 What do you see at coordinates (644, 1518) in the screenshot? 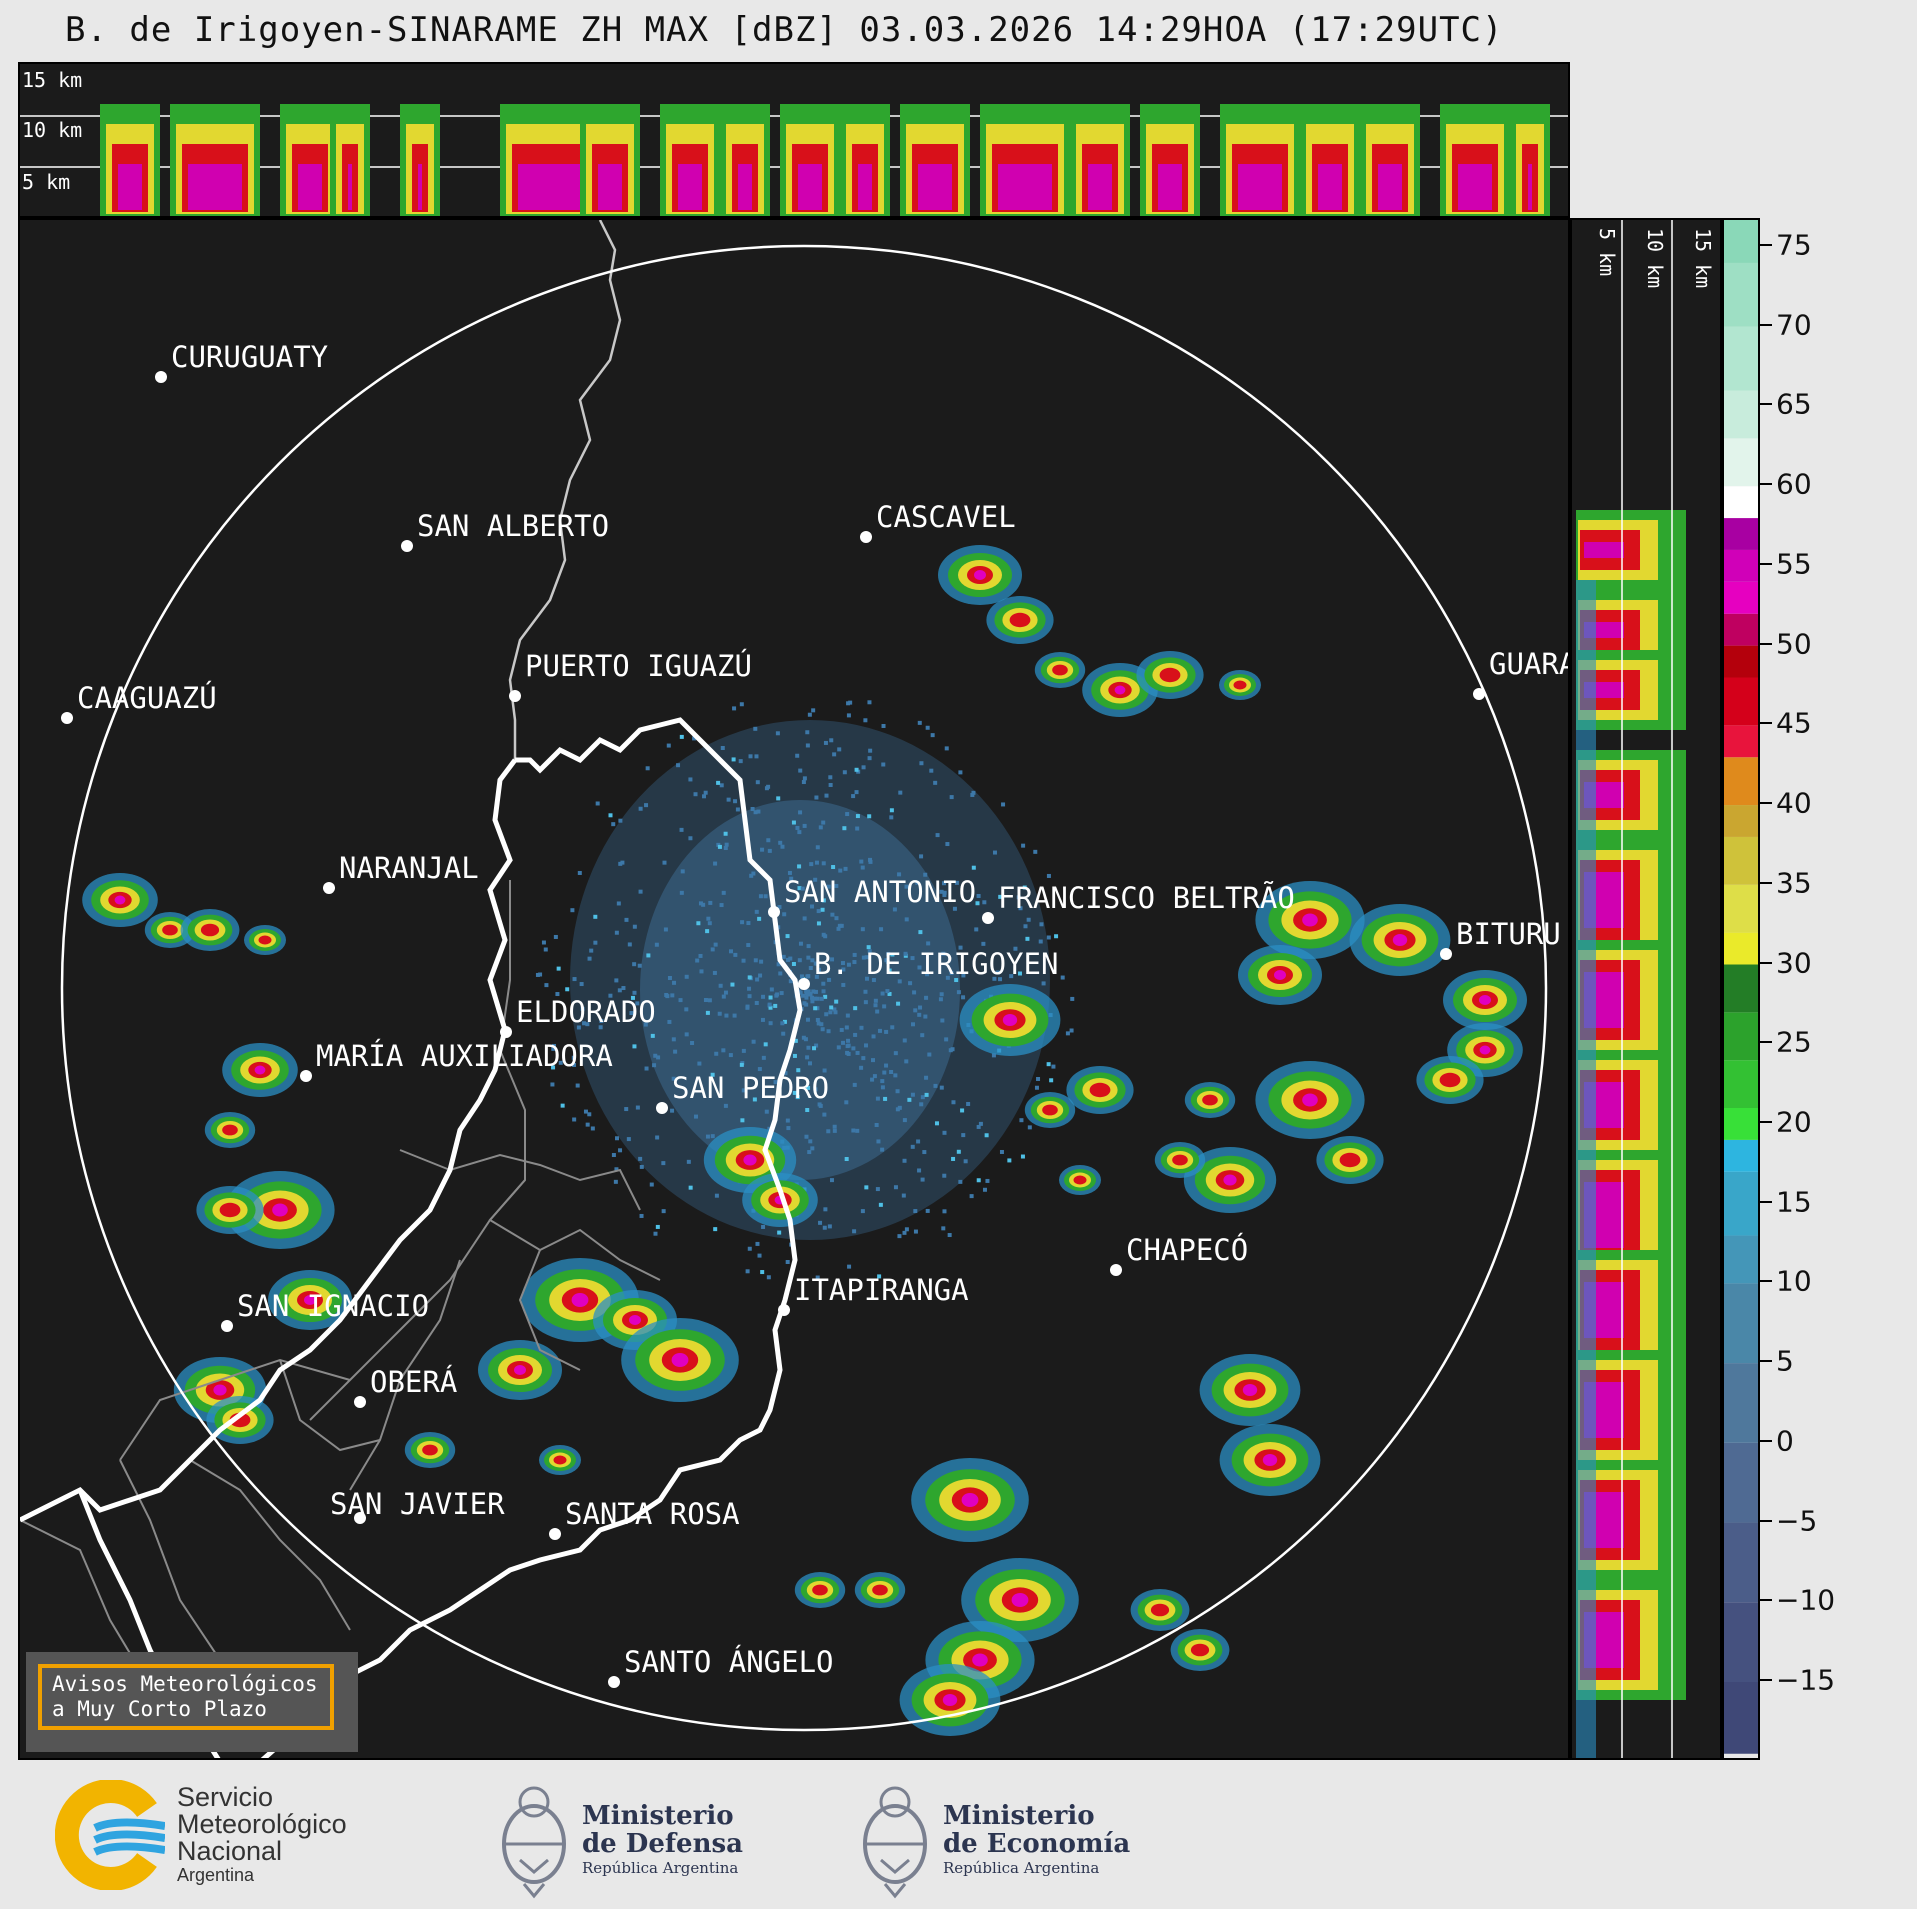
I see `city-marker: SANTA ROSA` at bounding box center [644, 1518].